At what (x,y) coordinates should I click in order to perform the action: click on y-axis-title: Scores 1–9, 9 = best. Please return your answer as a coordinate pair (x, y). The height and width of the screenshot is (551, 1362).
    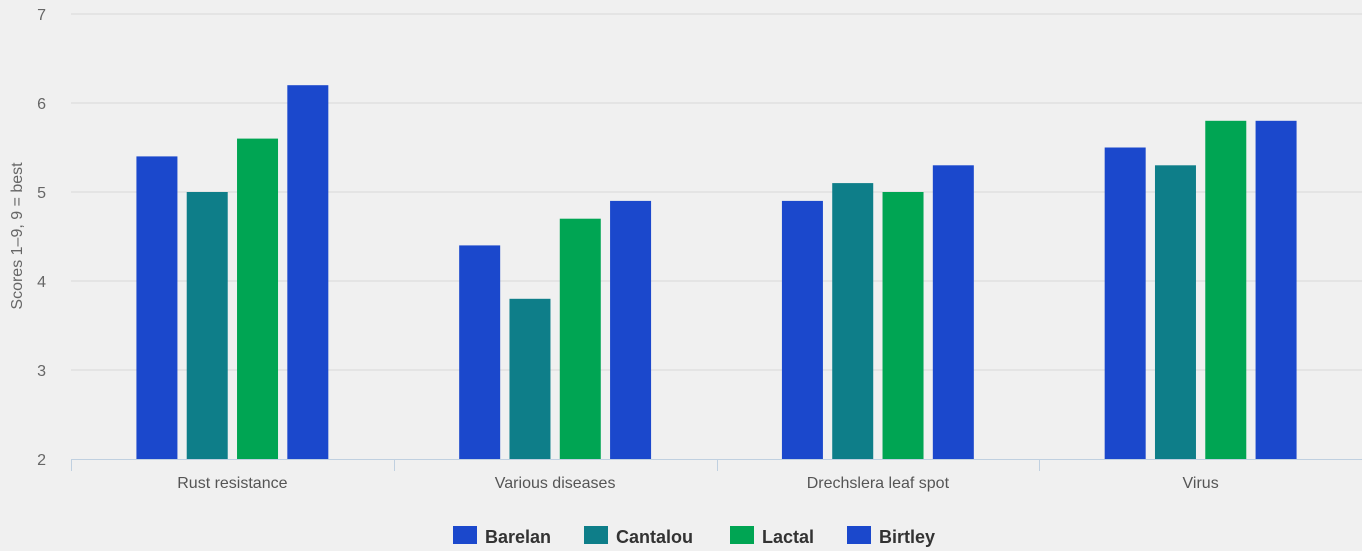
    Looking at the image, I should click on (17, 236).